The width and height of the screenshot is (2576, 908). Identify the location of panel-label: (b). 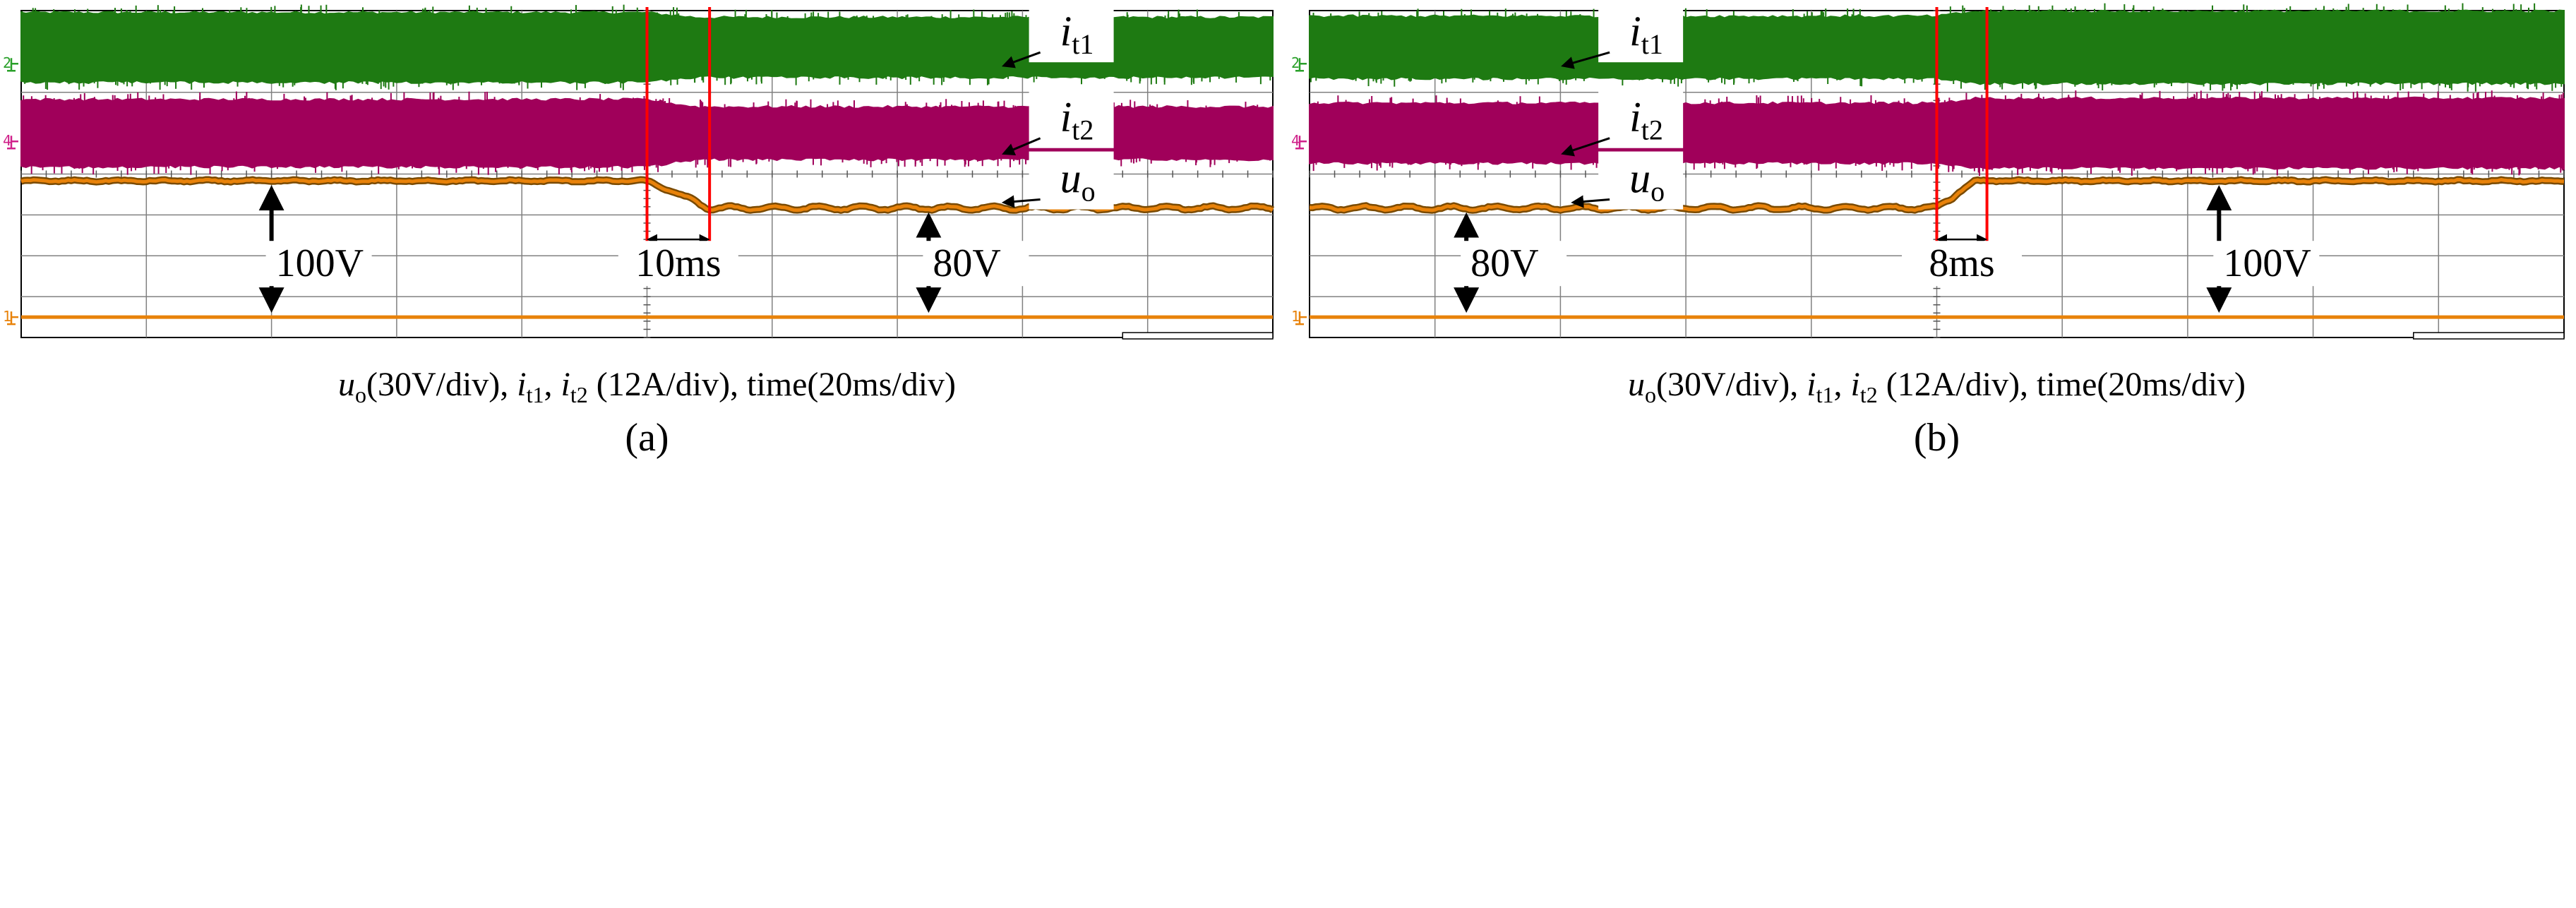
(1937, 438).